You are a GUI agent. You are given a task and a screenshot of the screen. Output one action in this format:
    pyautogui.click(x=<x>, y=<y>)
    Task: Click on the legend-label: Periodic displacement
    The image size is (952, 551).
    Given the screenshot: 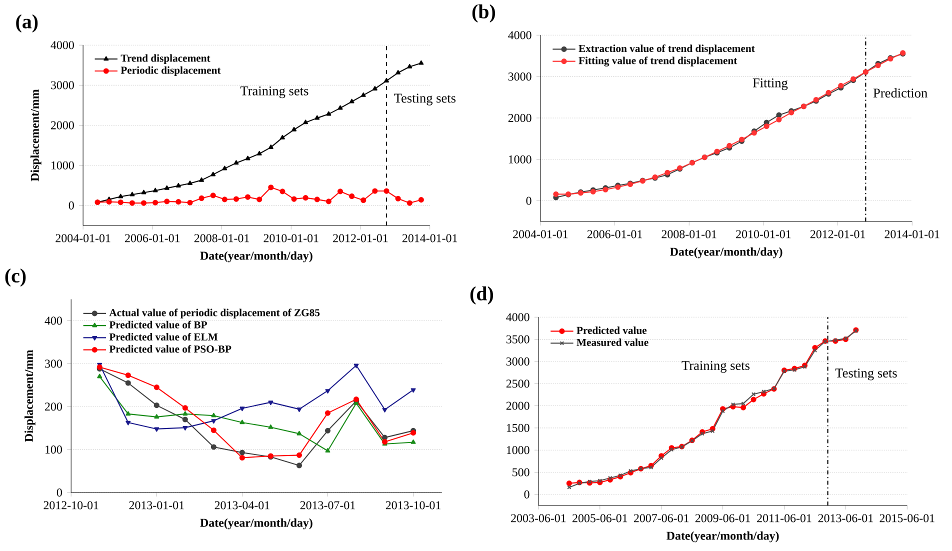 What is the action you would take?
    pyautogui.click(x=170, y=71)
    